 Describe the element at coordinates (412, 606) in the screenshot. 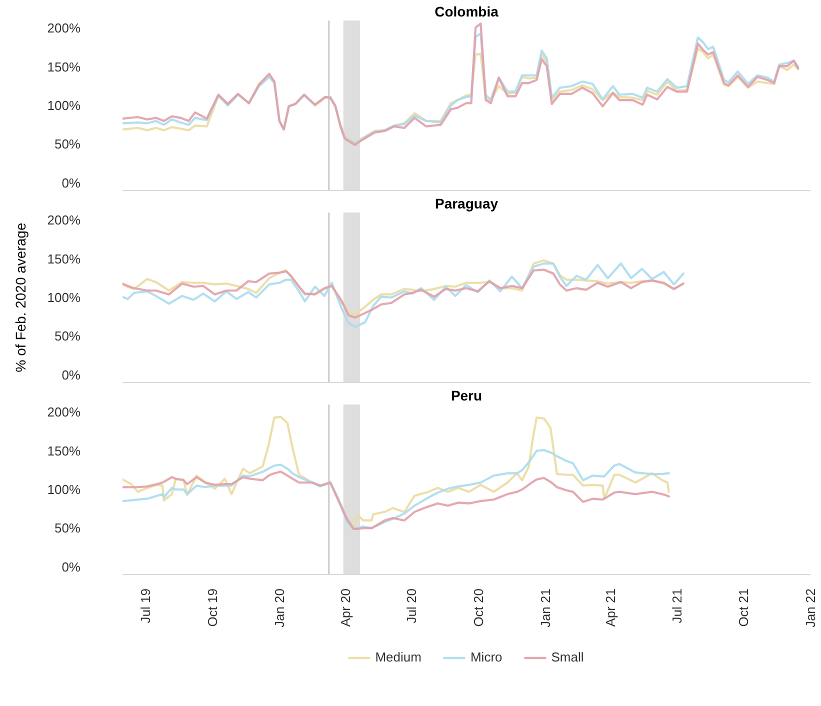

I see `x-tick-label: Jul 20` at that location.